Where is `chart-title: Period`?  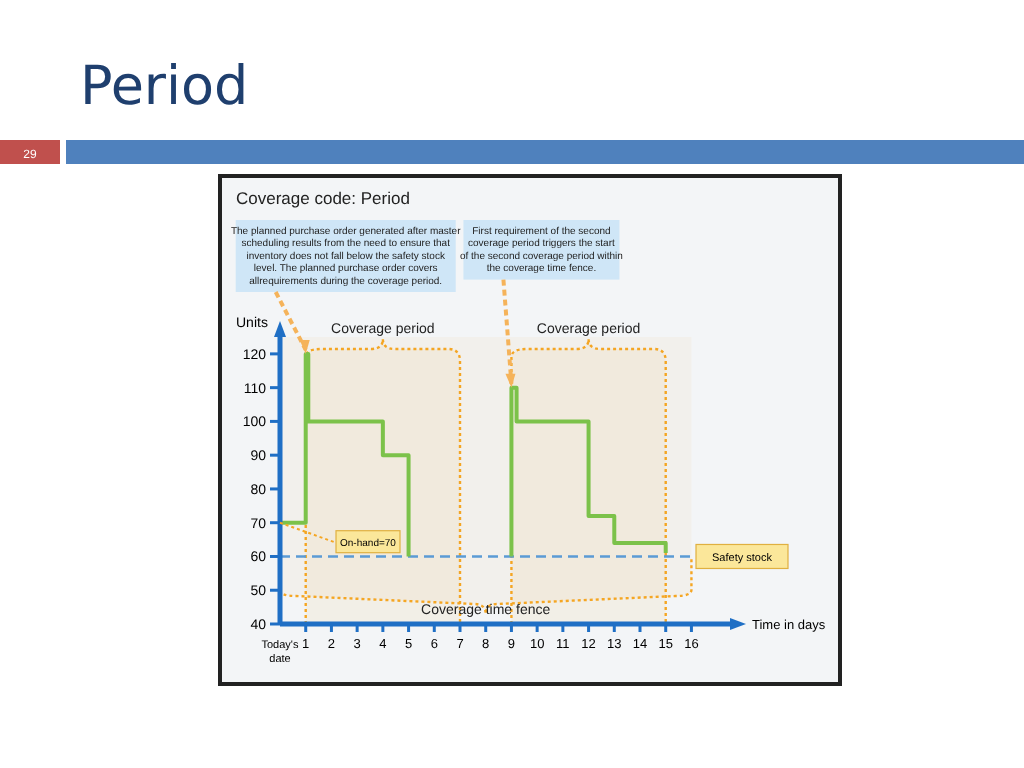 chart-title: Period is located at coordinates (164, 87).